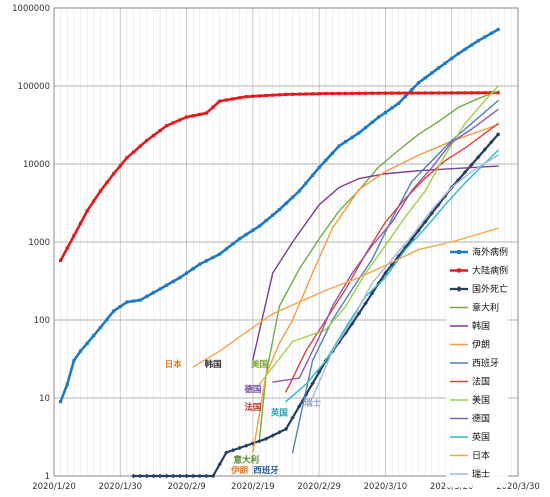 This screenshot has width=550, height=497. What do you see at coordinates (186, 487) in the screenshot?
I see `x-tick-label: 2020/2/9` at bounding box center [186, 487].